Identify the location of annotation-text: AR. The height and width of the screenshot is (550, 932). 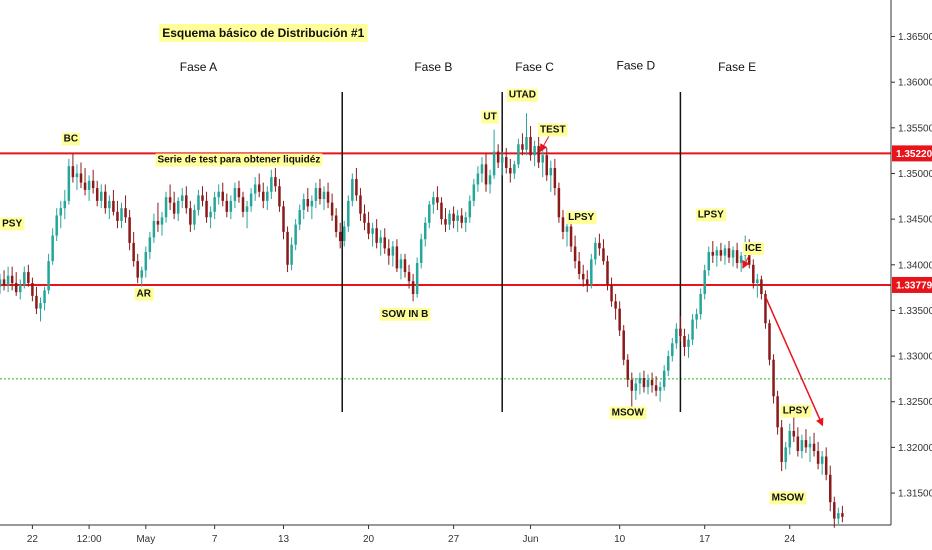
(144, 294).